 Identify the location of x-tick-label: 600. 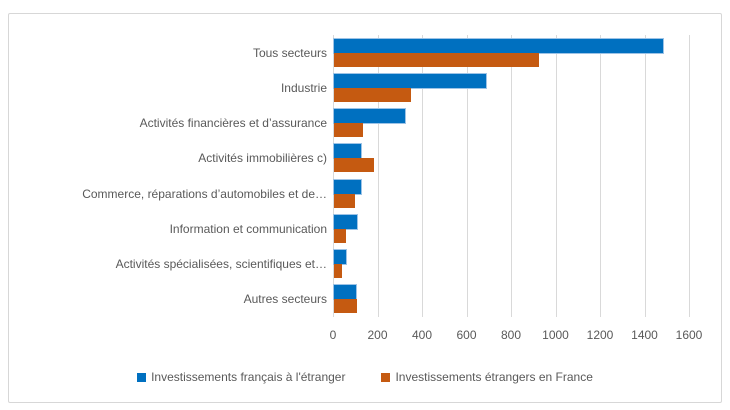
(466, 335).